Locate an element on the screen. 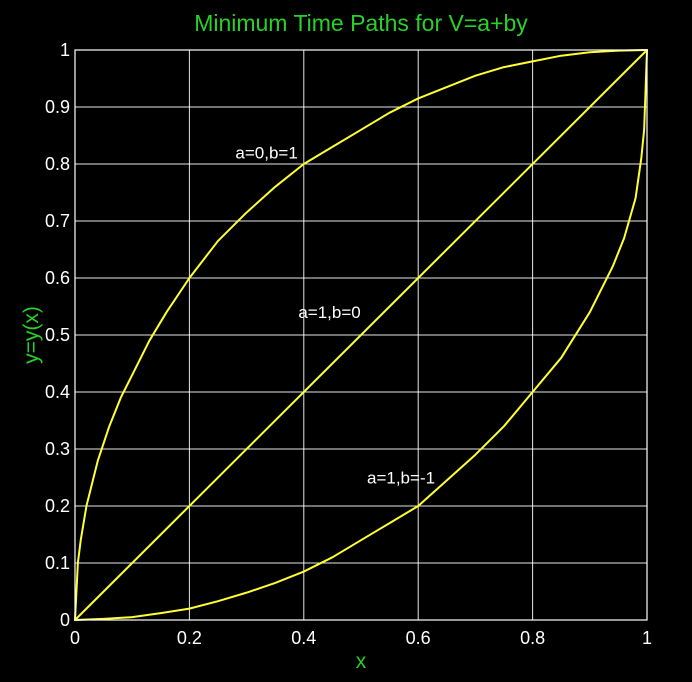  y-tick-label: 0.6 is located at coordinates (57, 278).